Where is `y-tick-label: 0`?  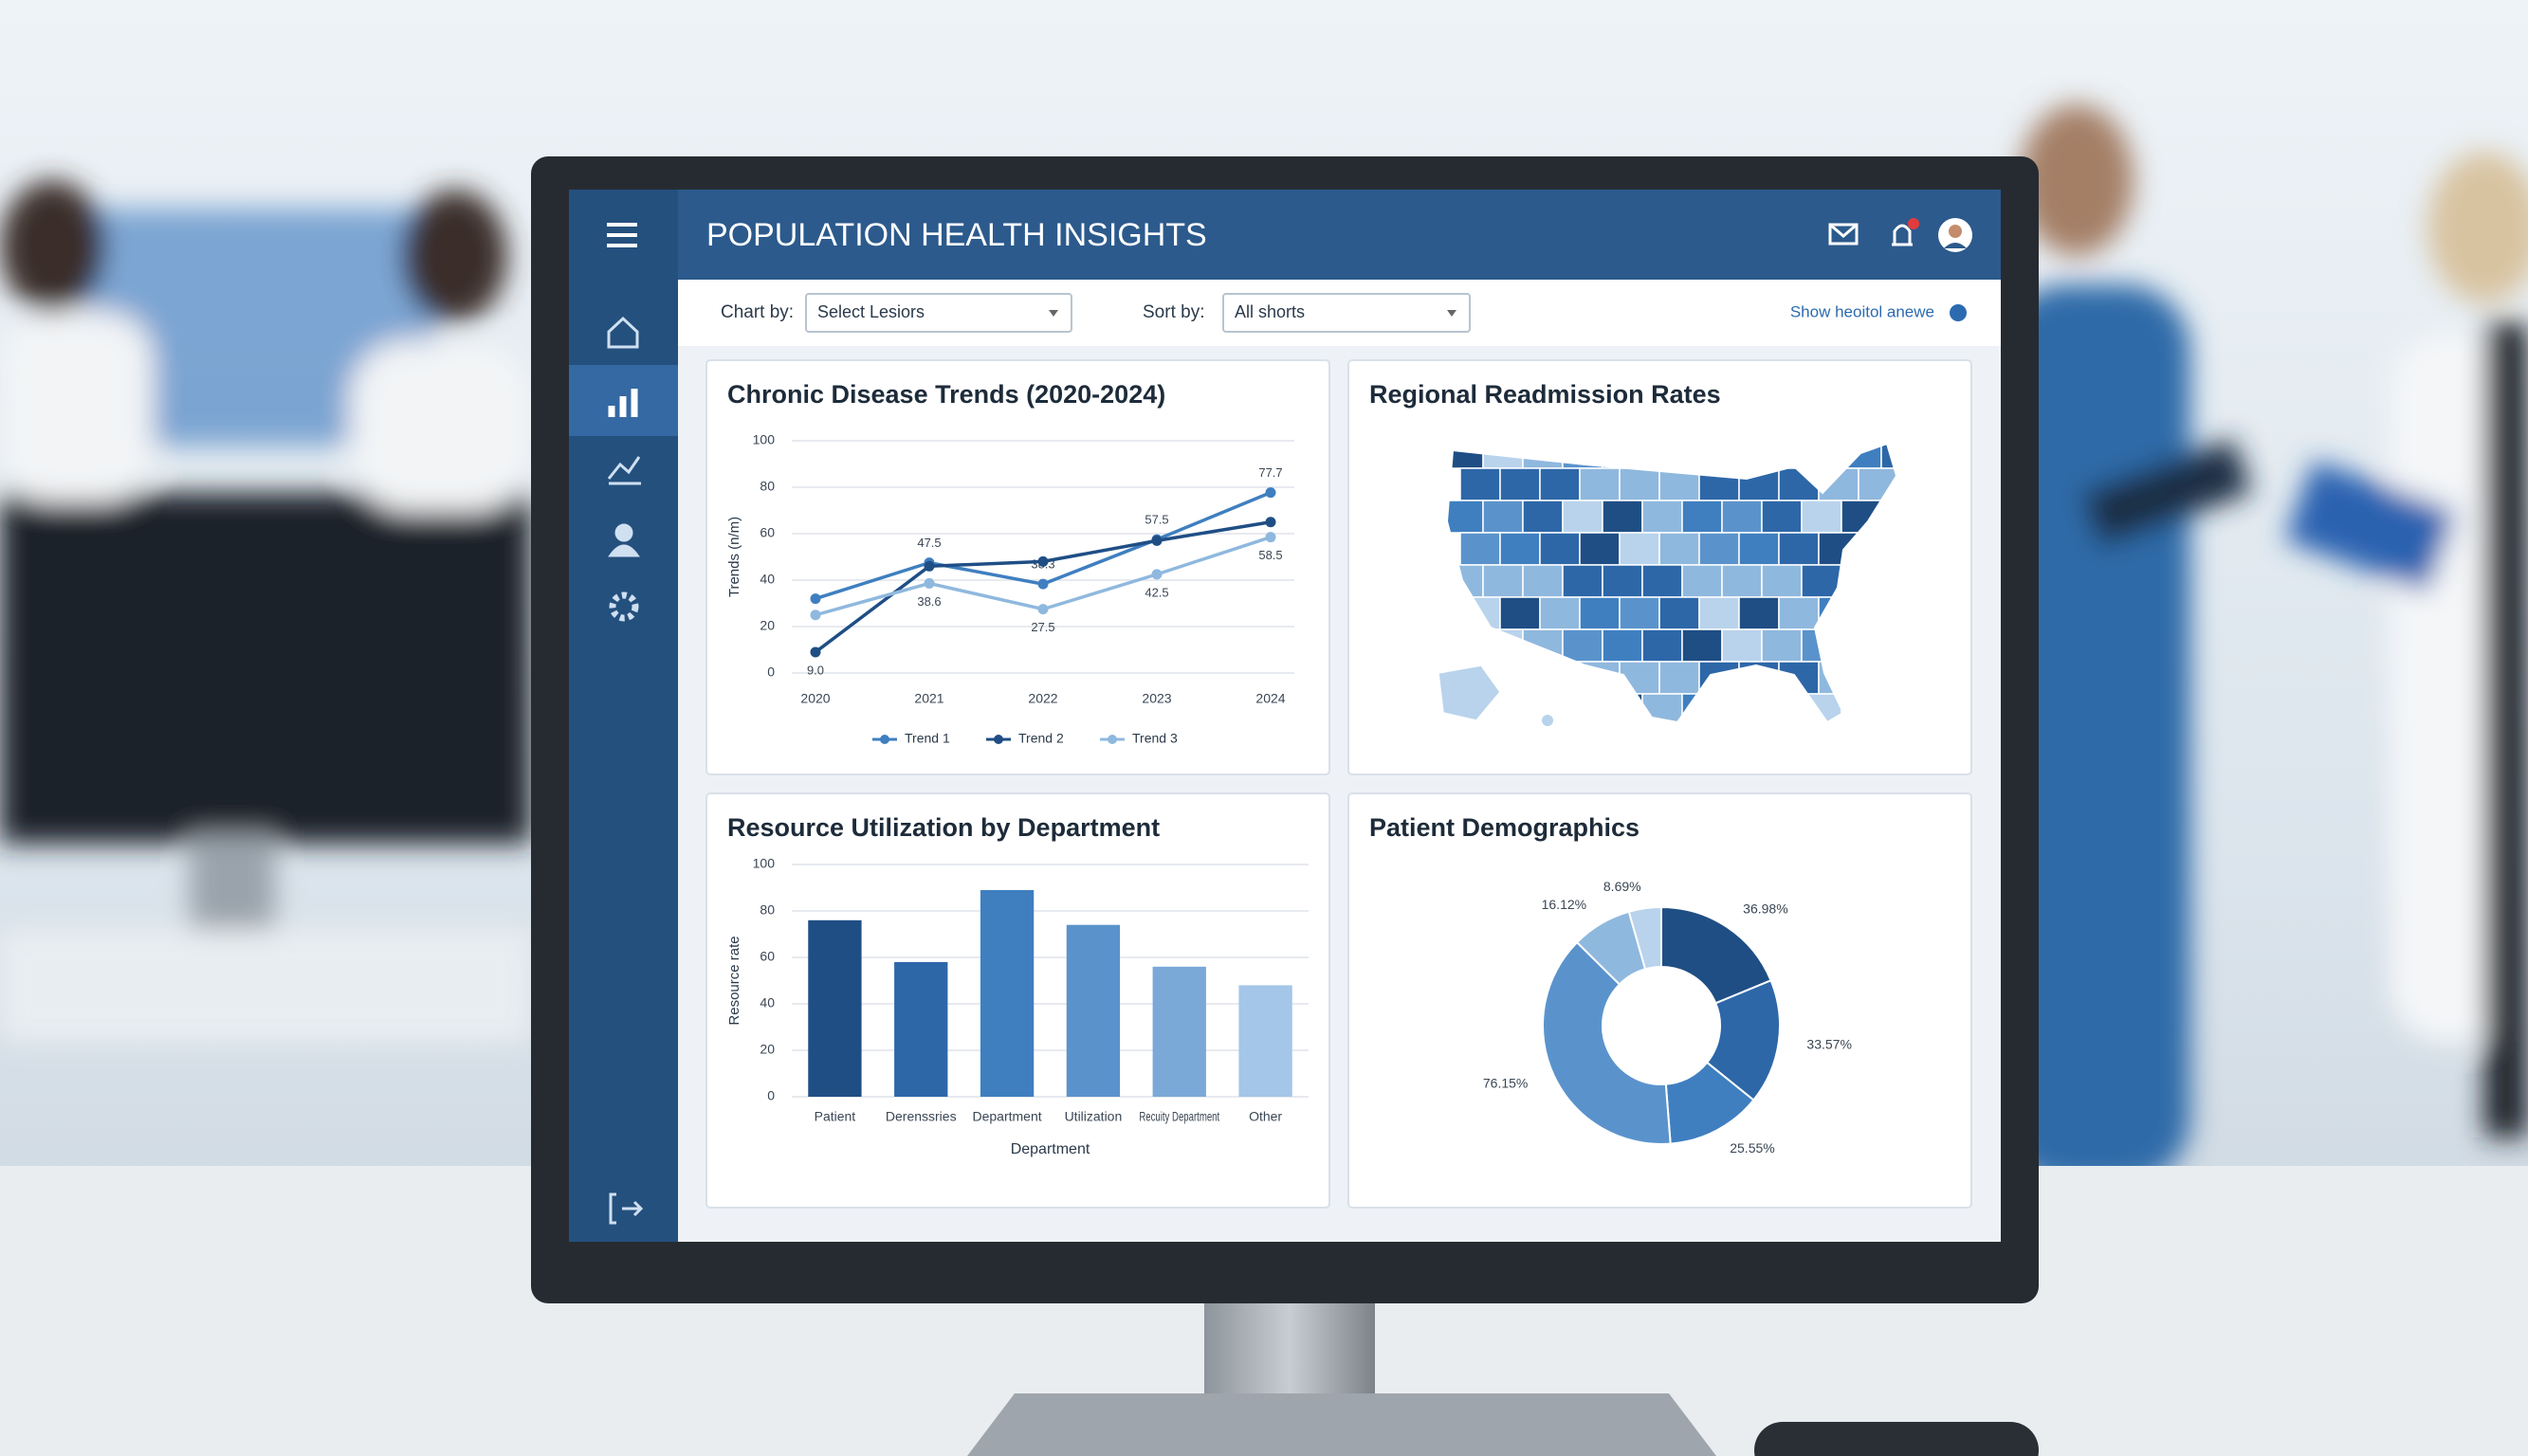 y-tick-label: 0 is located at coordinates (771, 1095).